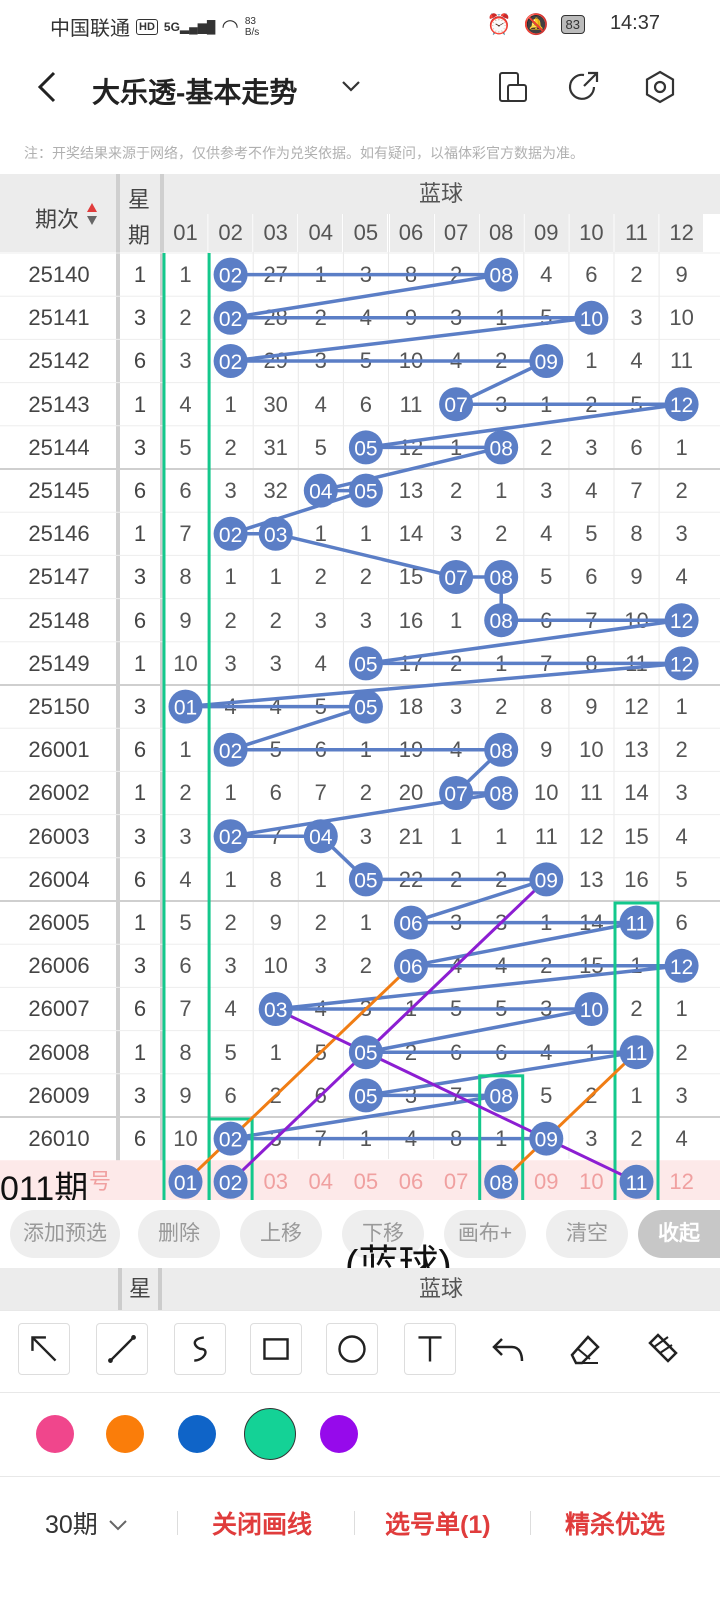 The image size is (720, 1600). Describe the element at coordinates (65, 1234) in the screenshot. I see `add-preselect-button: 添加预选` at that location.